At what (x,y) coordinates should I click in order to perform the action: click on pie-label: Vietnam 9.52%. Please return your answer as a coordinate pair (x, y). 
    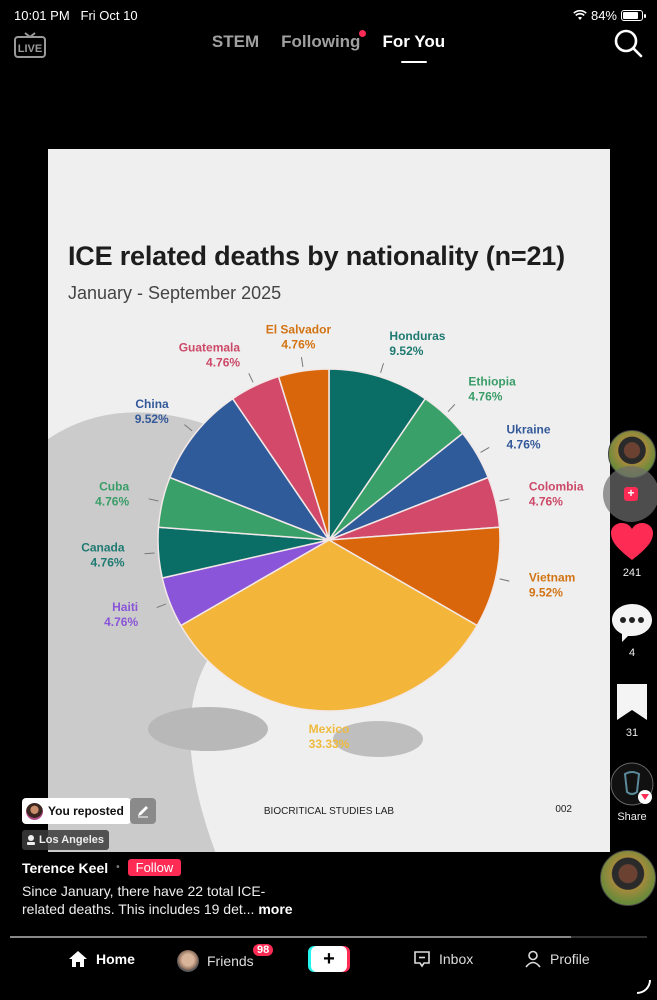
    Looking at the image, I should click on (552, 585).